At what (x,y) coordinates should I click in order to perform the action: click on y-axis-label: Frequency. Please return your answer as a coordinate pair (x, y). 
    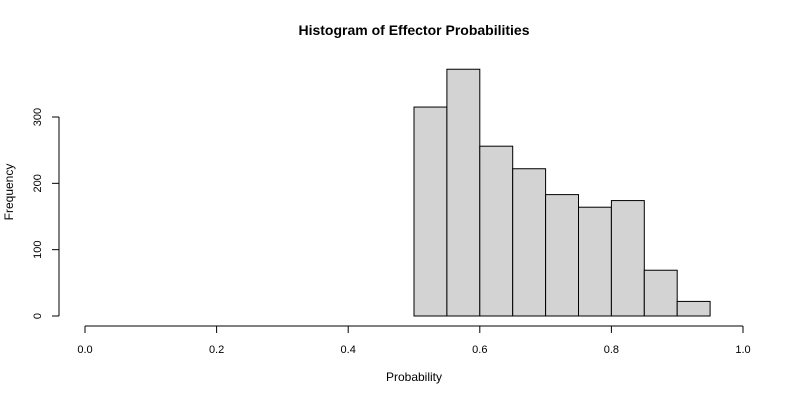
    Looking at the image, I should click on (9, 192).